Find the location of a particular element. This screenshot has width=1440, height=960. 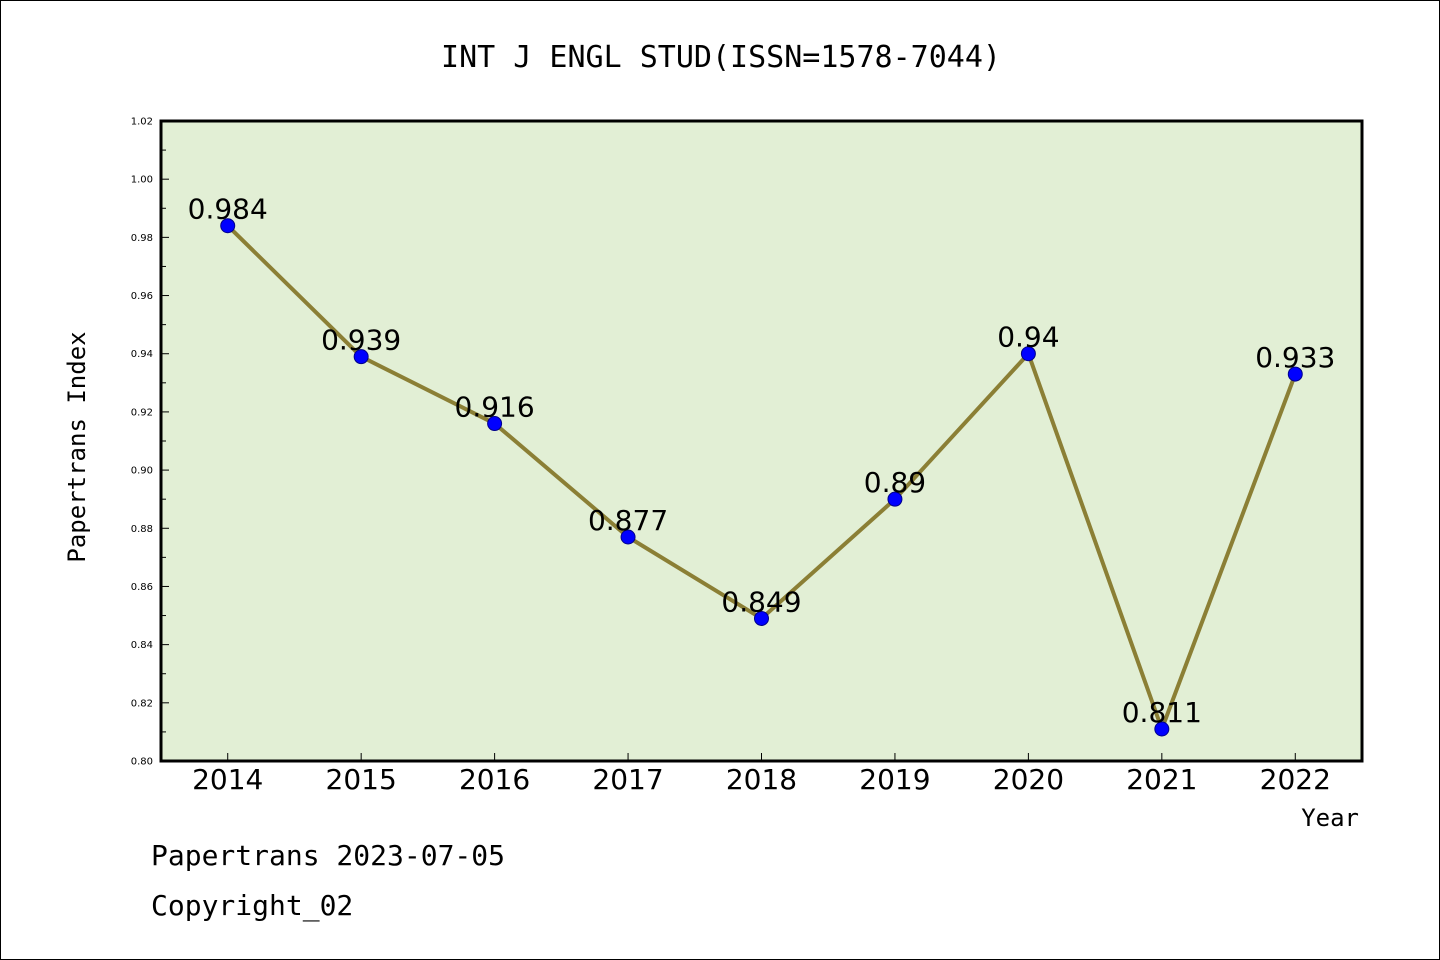

data-label: 0.89 is located at coordinates (895, 482).